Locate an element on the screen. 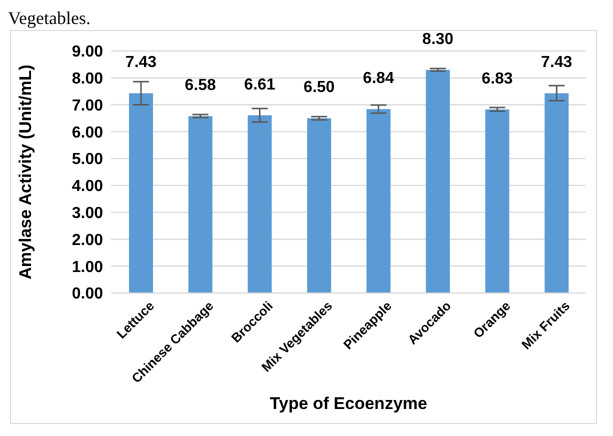 This screenshot has width=613, height=436. y-tick-label: 5.00 is located at coordinates (88, 159).